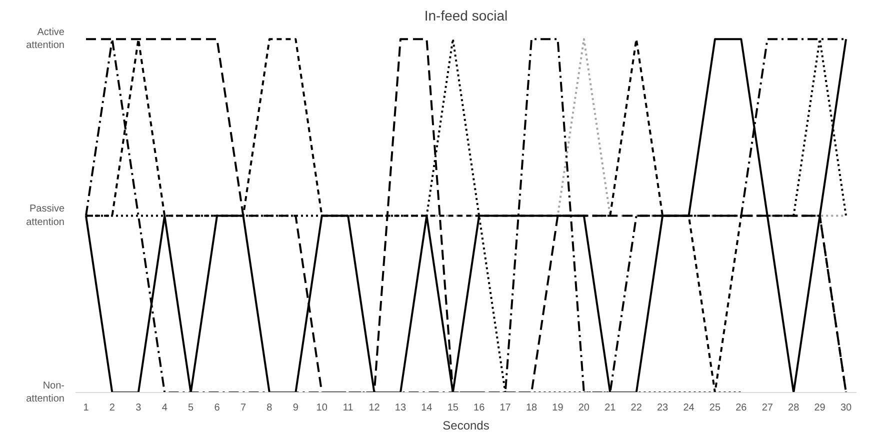 The image size is (871, 435). I want to click on x-tick-label: 27, so click(768, 408).